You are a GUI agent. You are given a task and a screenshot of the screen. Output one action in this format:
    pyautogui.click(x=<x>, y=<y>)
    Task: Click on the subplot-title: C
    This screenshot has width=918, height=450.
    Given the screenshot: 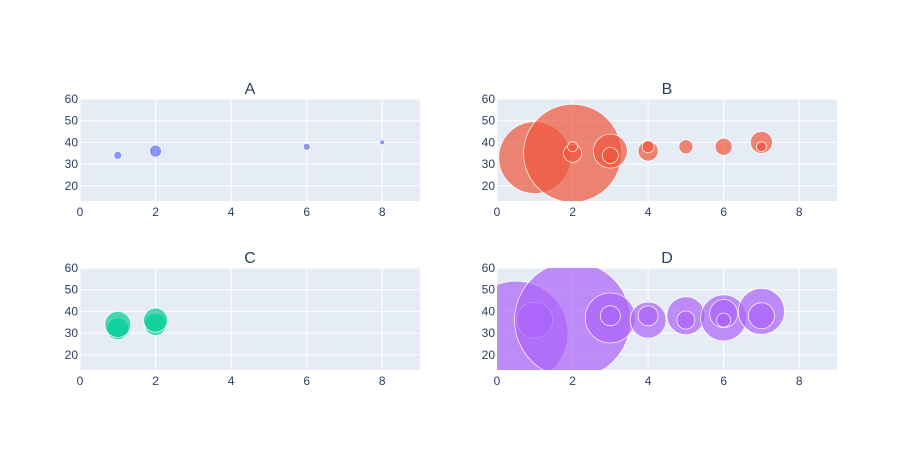 What is the action you would take?
    pyautogui.click(x=250, y=258)
    